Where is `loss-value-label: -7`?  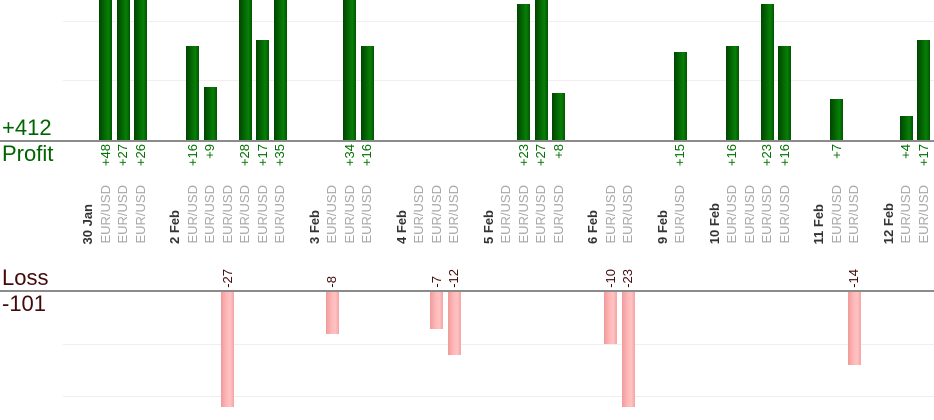 loss-value-label: -7 is located at coordinates (436, 282).